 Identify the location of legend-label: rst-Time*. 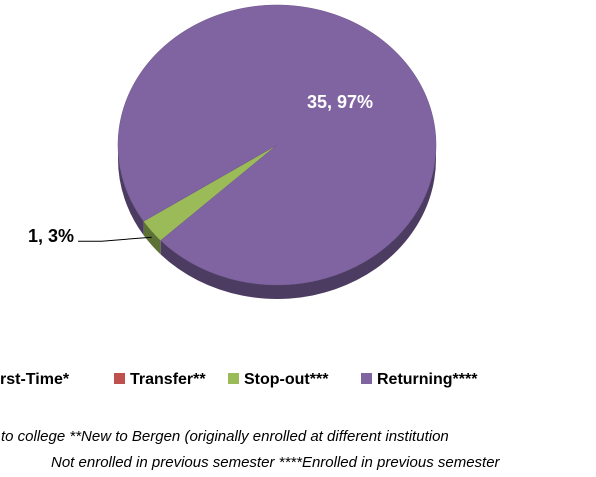
(35, 379).